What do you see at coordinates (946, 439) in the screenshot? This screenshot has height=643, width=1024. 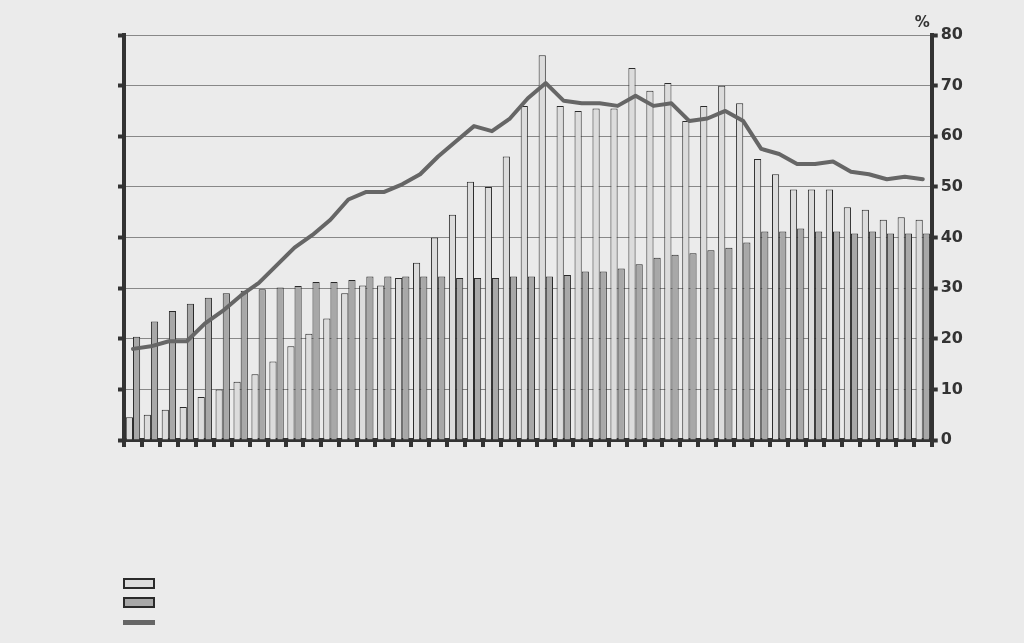 I see `y-tick-label: 0` at bounding box center [946, 439].